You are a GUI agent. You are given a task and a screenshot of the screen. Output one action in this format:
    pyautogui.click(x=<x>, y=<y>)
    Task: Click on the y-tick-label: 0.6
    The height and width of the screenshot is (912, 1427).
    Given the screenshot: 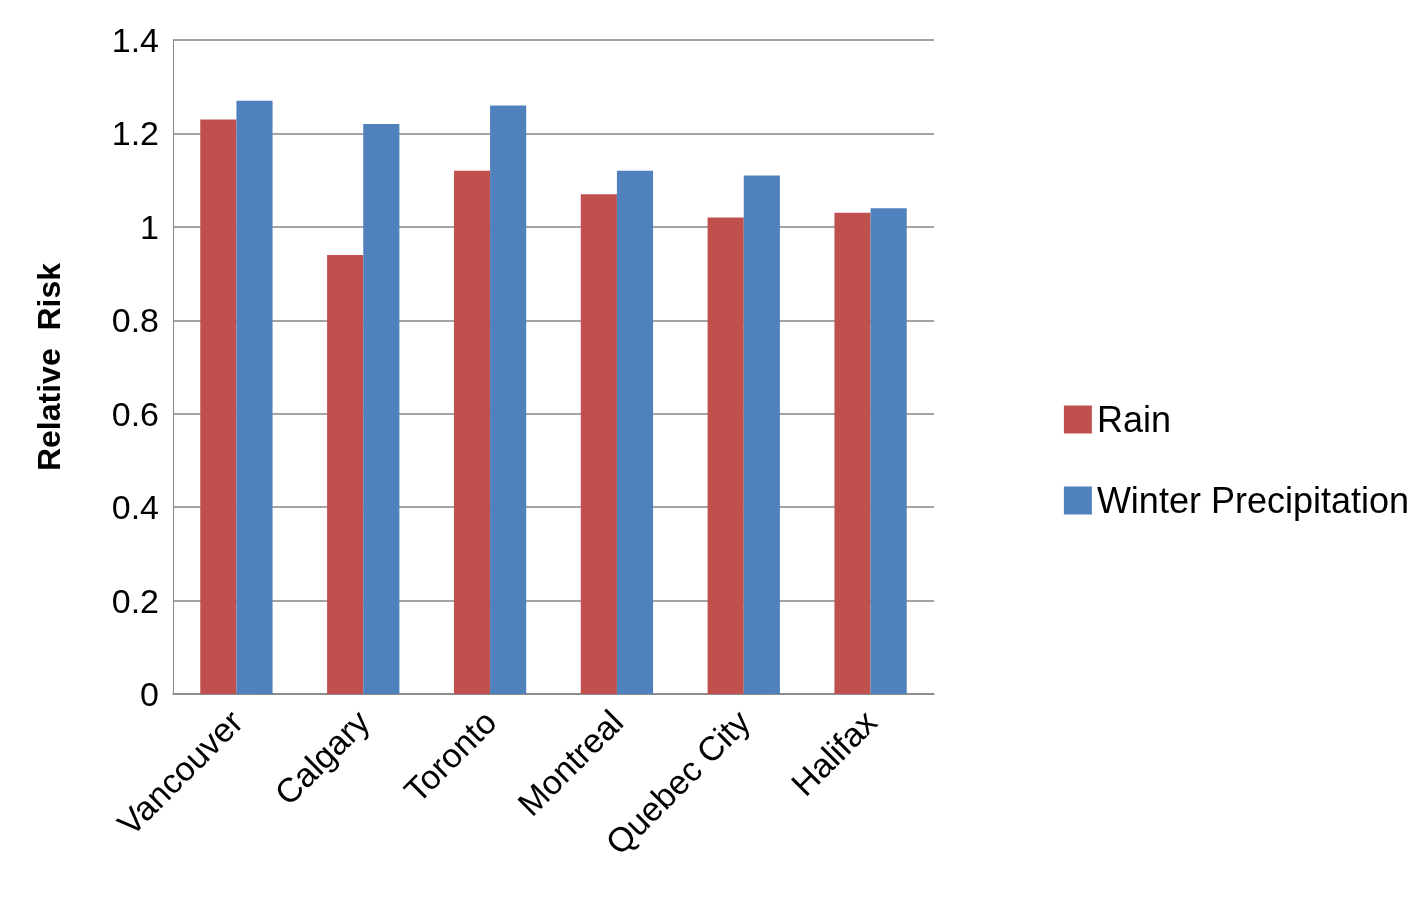 What is the action you would take?
    pyautogui.click(x=135, y=413)
    